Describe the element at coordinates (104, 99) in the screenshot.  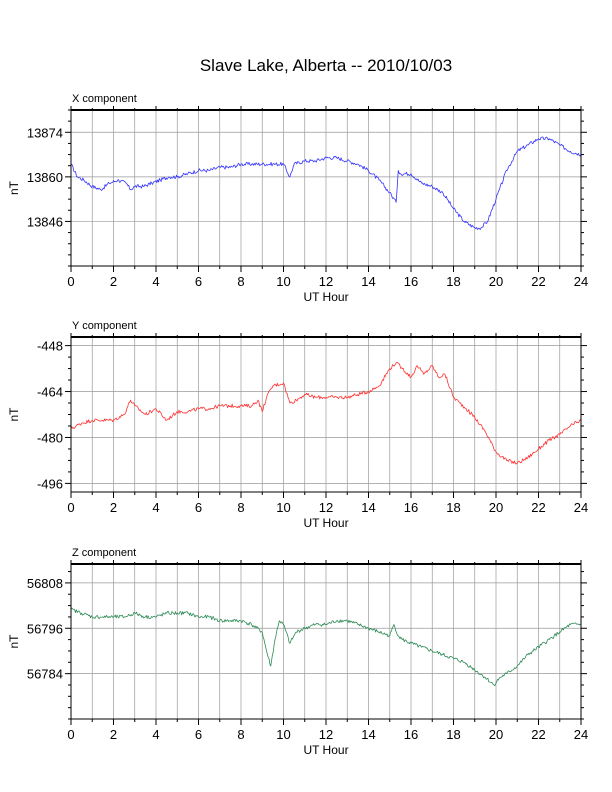
I see `panel-1-title: X component` at that location.